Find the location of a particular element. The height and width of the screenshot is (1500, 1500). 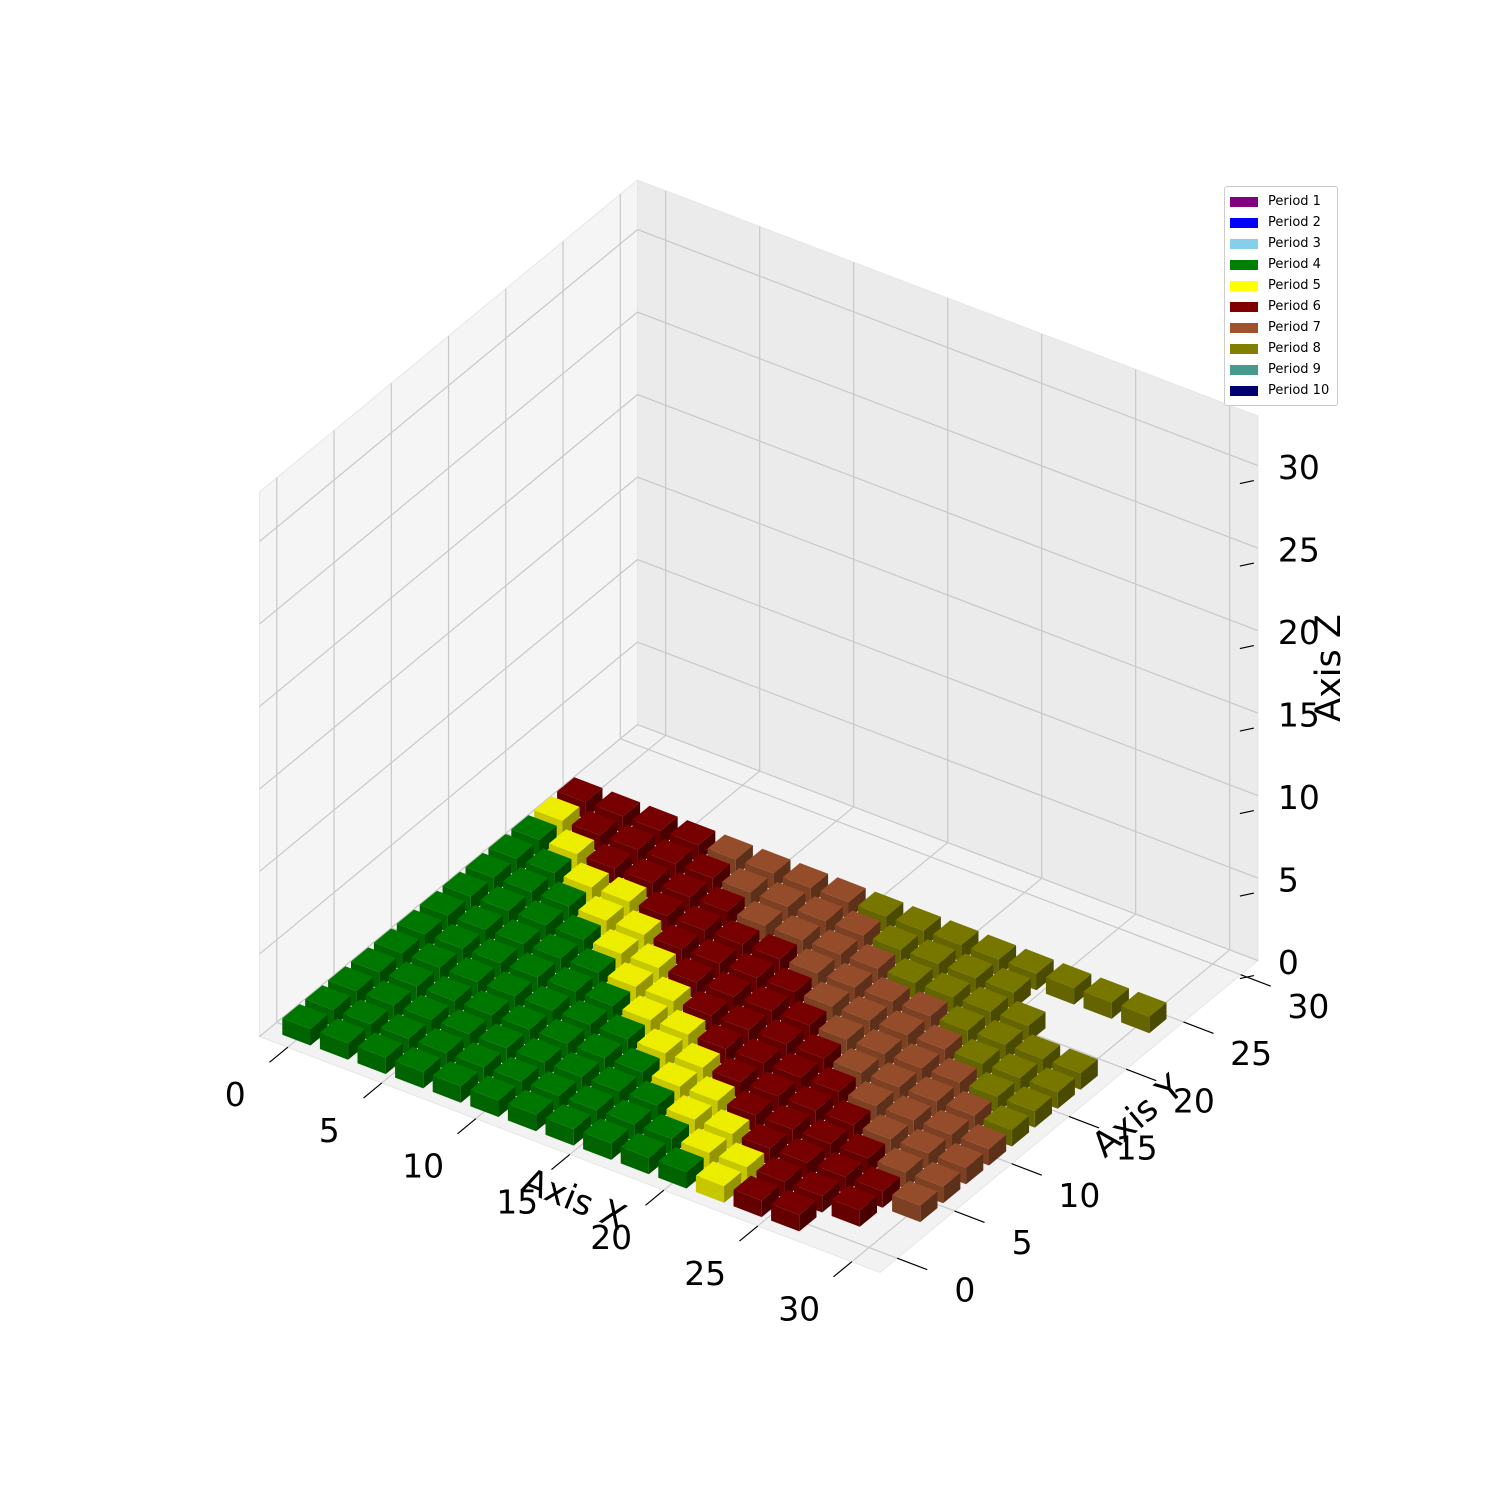

y-tick is located at coordinates (912, 1264).